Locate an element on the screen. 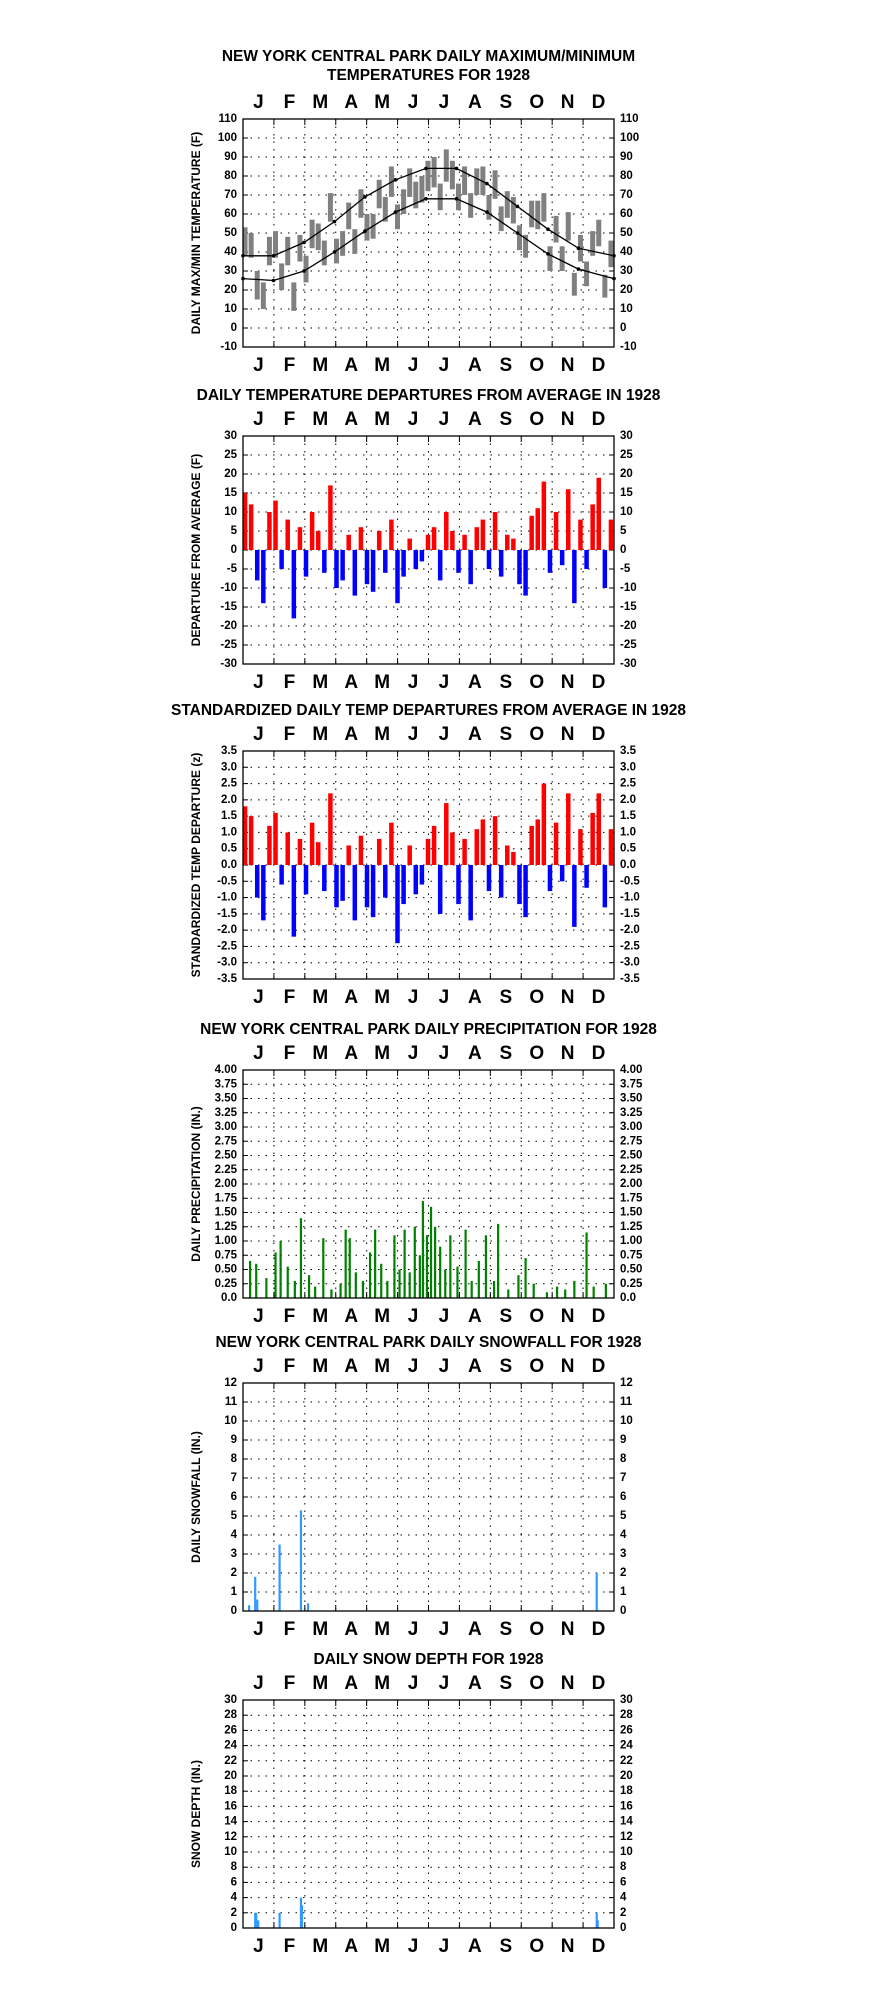 Image resolution: width=883 pixels, height=1989 pixels. y-tick-label-right: 6 is located at coordinates (623, 1882).